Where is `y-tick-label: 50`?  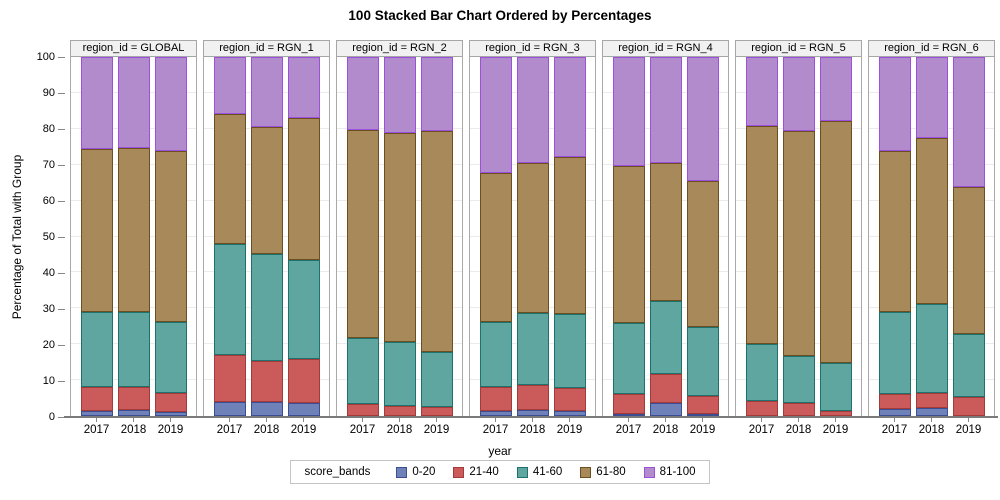 y-tick-label: 50 is located at coordinates (48, 237).